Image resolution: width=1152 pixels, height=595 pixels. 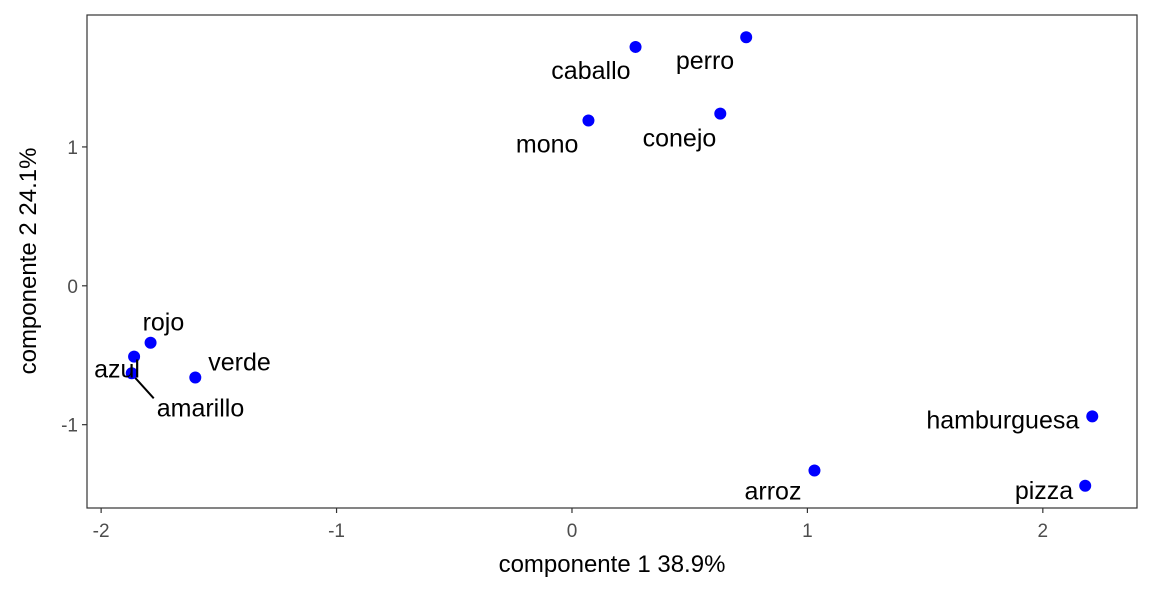 What do you see at coordinates (164, 323) in the screenshot?
I see `label-rojo: rojo` at bounding box center [164, 323].